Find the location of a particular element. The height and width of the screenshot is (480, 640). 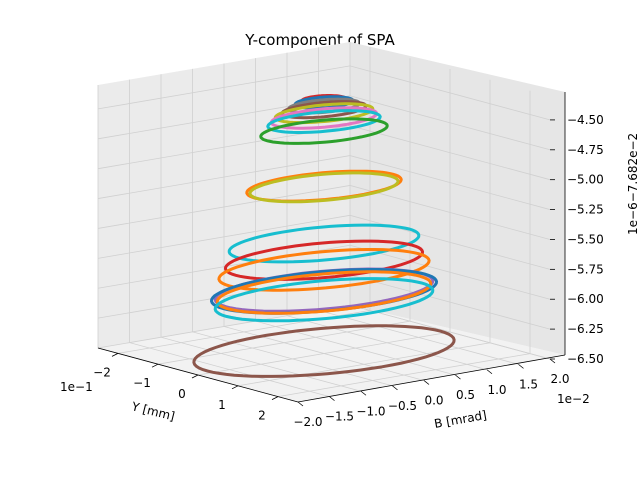

z-tick-label: −5.50 is located at coordinates (585, 239).